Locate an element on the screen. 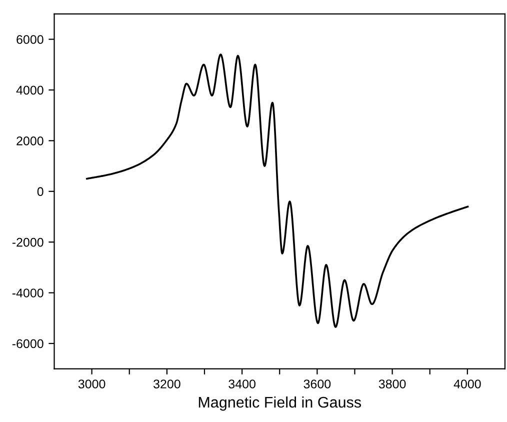  x-axis-title: Magnetic Field in Gauss is located at coordinates (280, 403).